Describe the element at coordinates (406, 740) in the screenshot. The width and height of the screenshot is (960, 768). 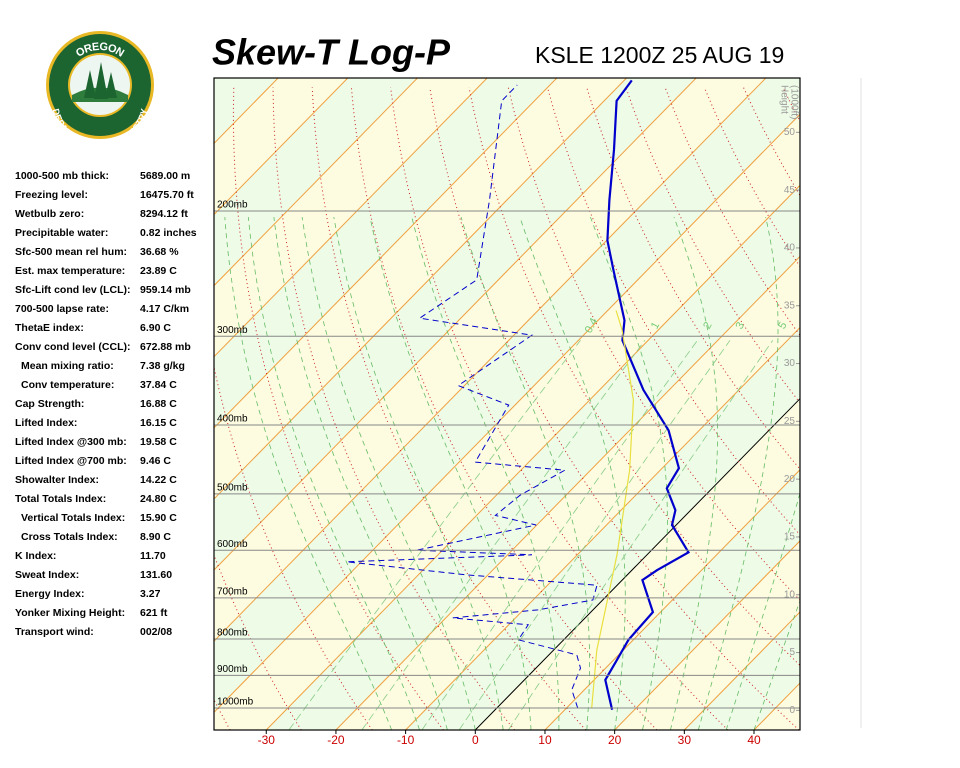
I see `x-tick-label: -10` at that location.